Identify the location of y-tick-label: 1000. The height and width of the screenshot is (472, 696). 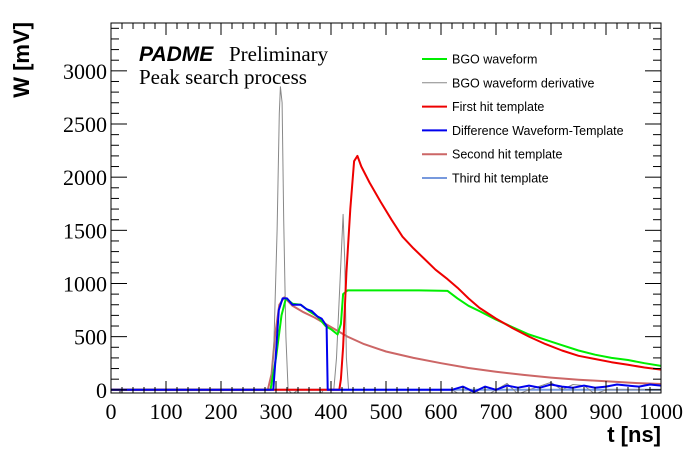
(85, 283).